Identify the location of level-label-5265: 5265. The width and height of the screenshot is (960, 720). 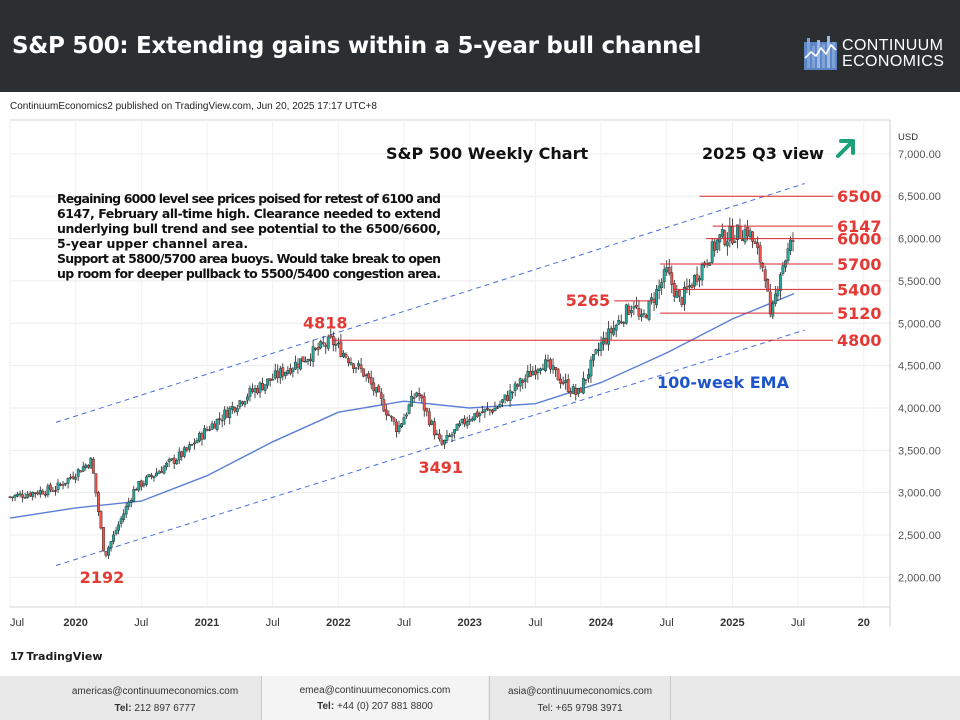
(588, 300).